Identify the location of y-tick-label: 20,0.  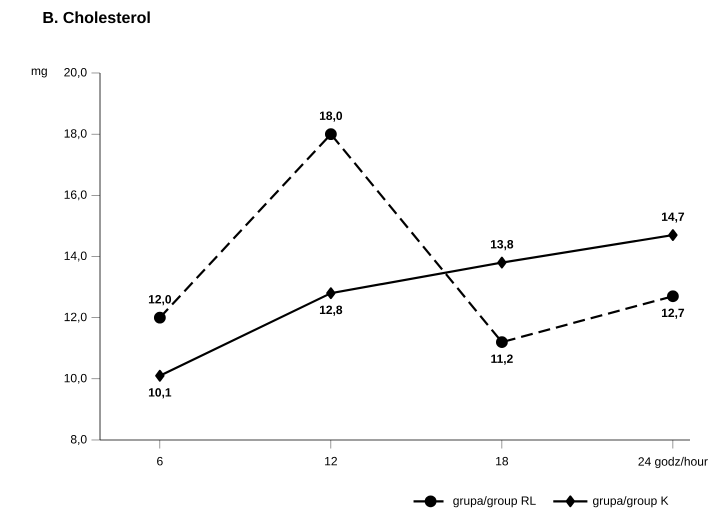
(75, 73).